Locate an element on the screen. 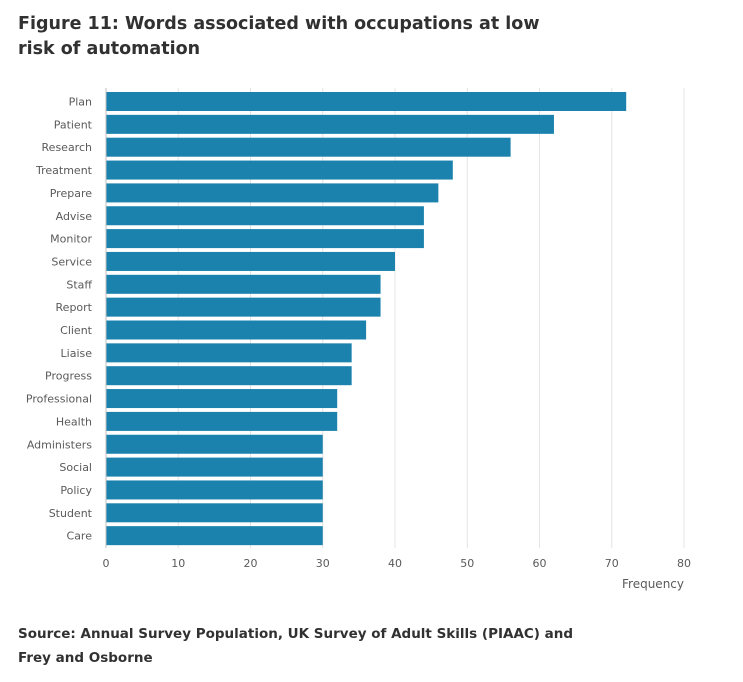 This screenshot has height=682, width=743. x-tick-label: 20 is located at coordinates (251, 563).